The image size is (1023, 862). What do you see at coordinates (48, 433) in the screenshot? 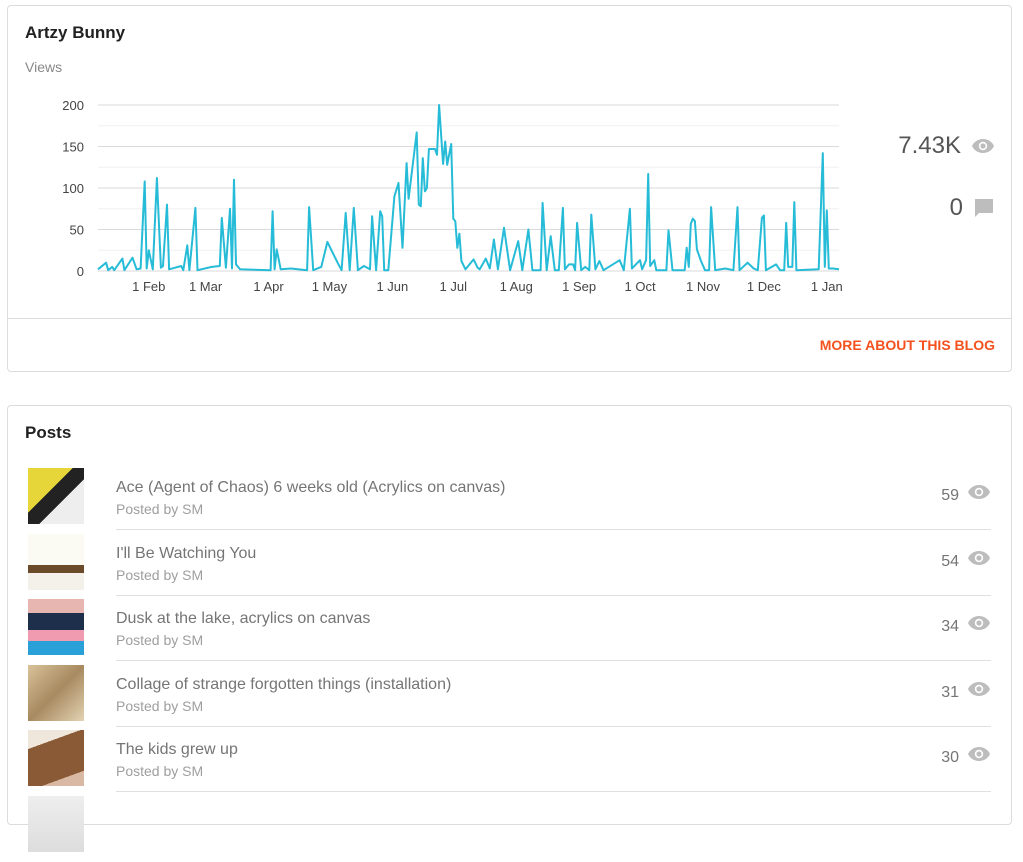
I see `posts-title: Posts` at bounding box center [48, 433].